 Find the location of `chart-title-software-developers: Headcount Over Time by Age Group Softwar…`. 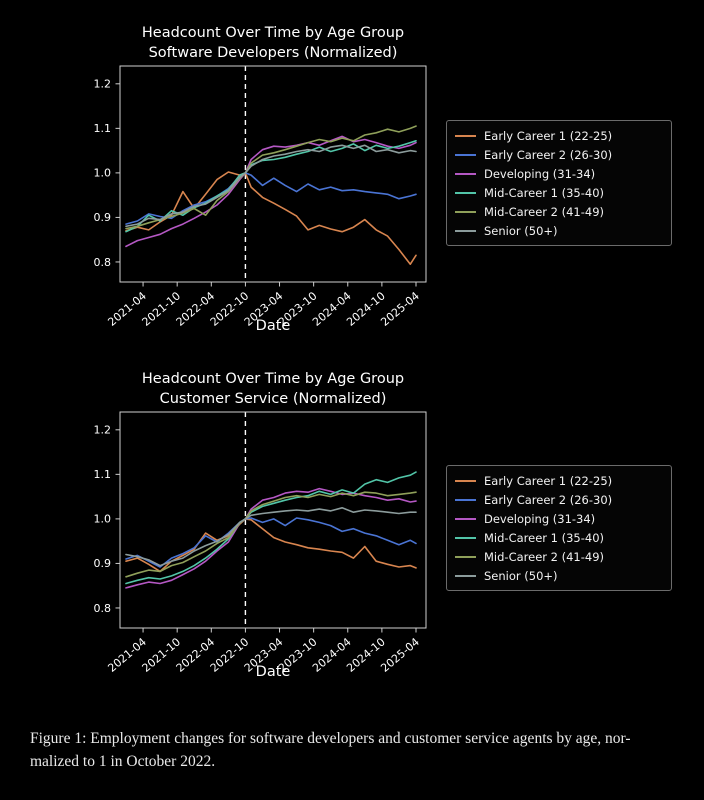

chart-title-software-developers: Headcount Over Time by Age Group Softwar… is located at coordinates (273, 43).